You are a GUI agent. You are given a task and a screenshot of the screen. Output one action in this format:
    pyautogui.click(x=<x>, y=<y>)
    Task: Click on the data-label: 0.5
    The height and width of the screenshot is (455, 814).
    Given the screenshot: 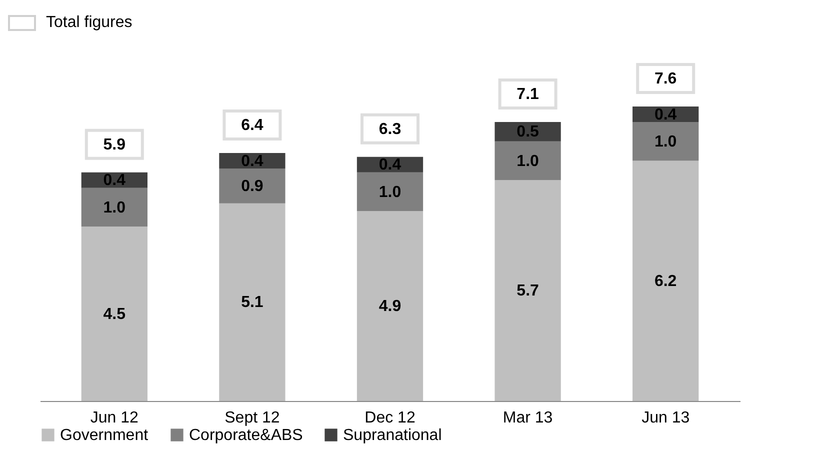 What is the action you would take?
    pyautogui.click(x=528, y=132)
    